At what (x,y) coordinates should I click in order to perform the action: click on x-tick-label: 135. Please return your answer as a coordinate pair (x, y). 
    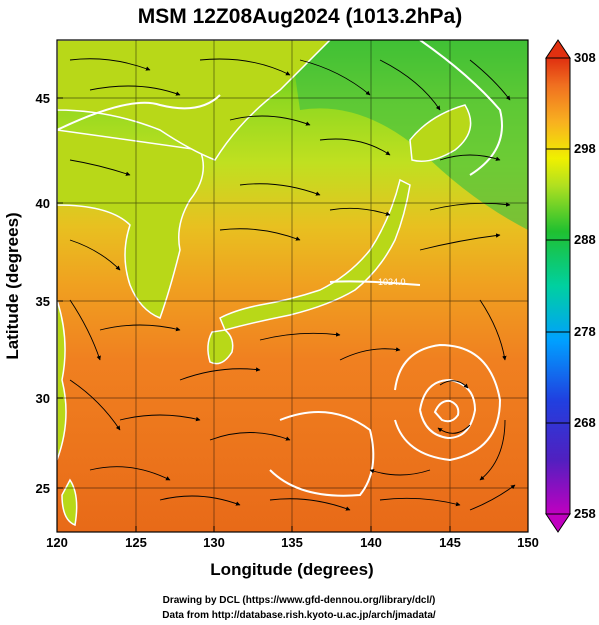
    Looking at the image, I should click on (292, 542).